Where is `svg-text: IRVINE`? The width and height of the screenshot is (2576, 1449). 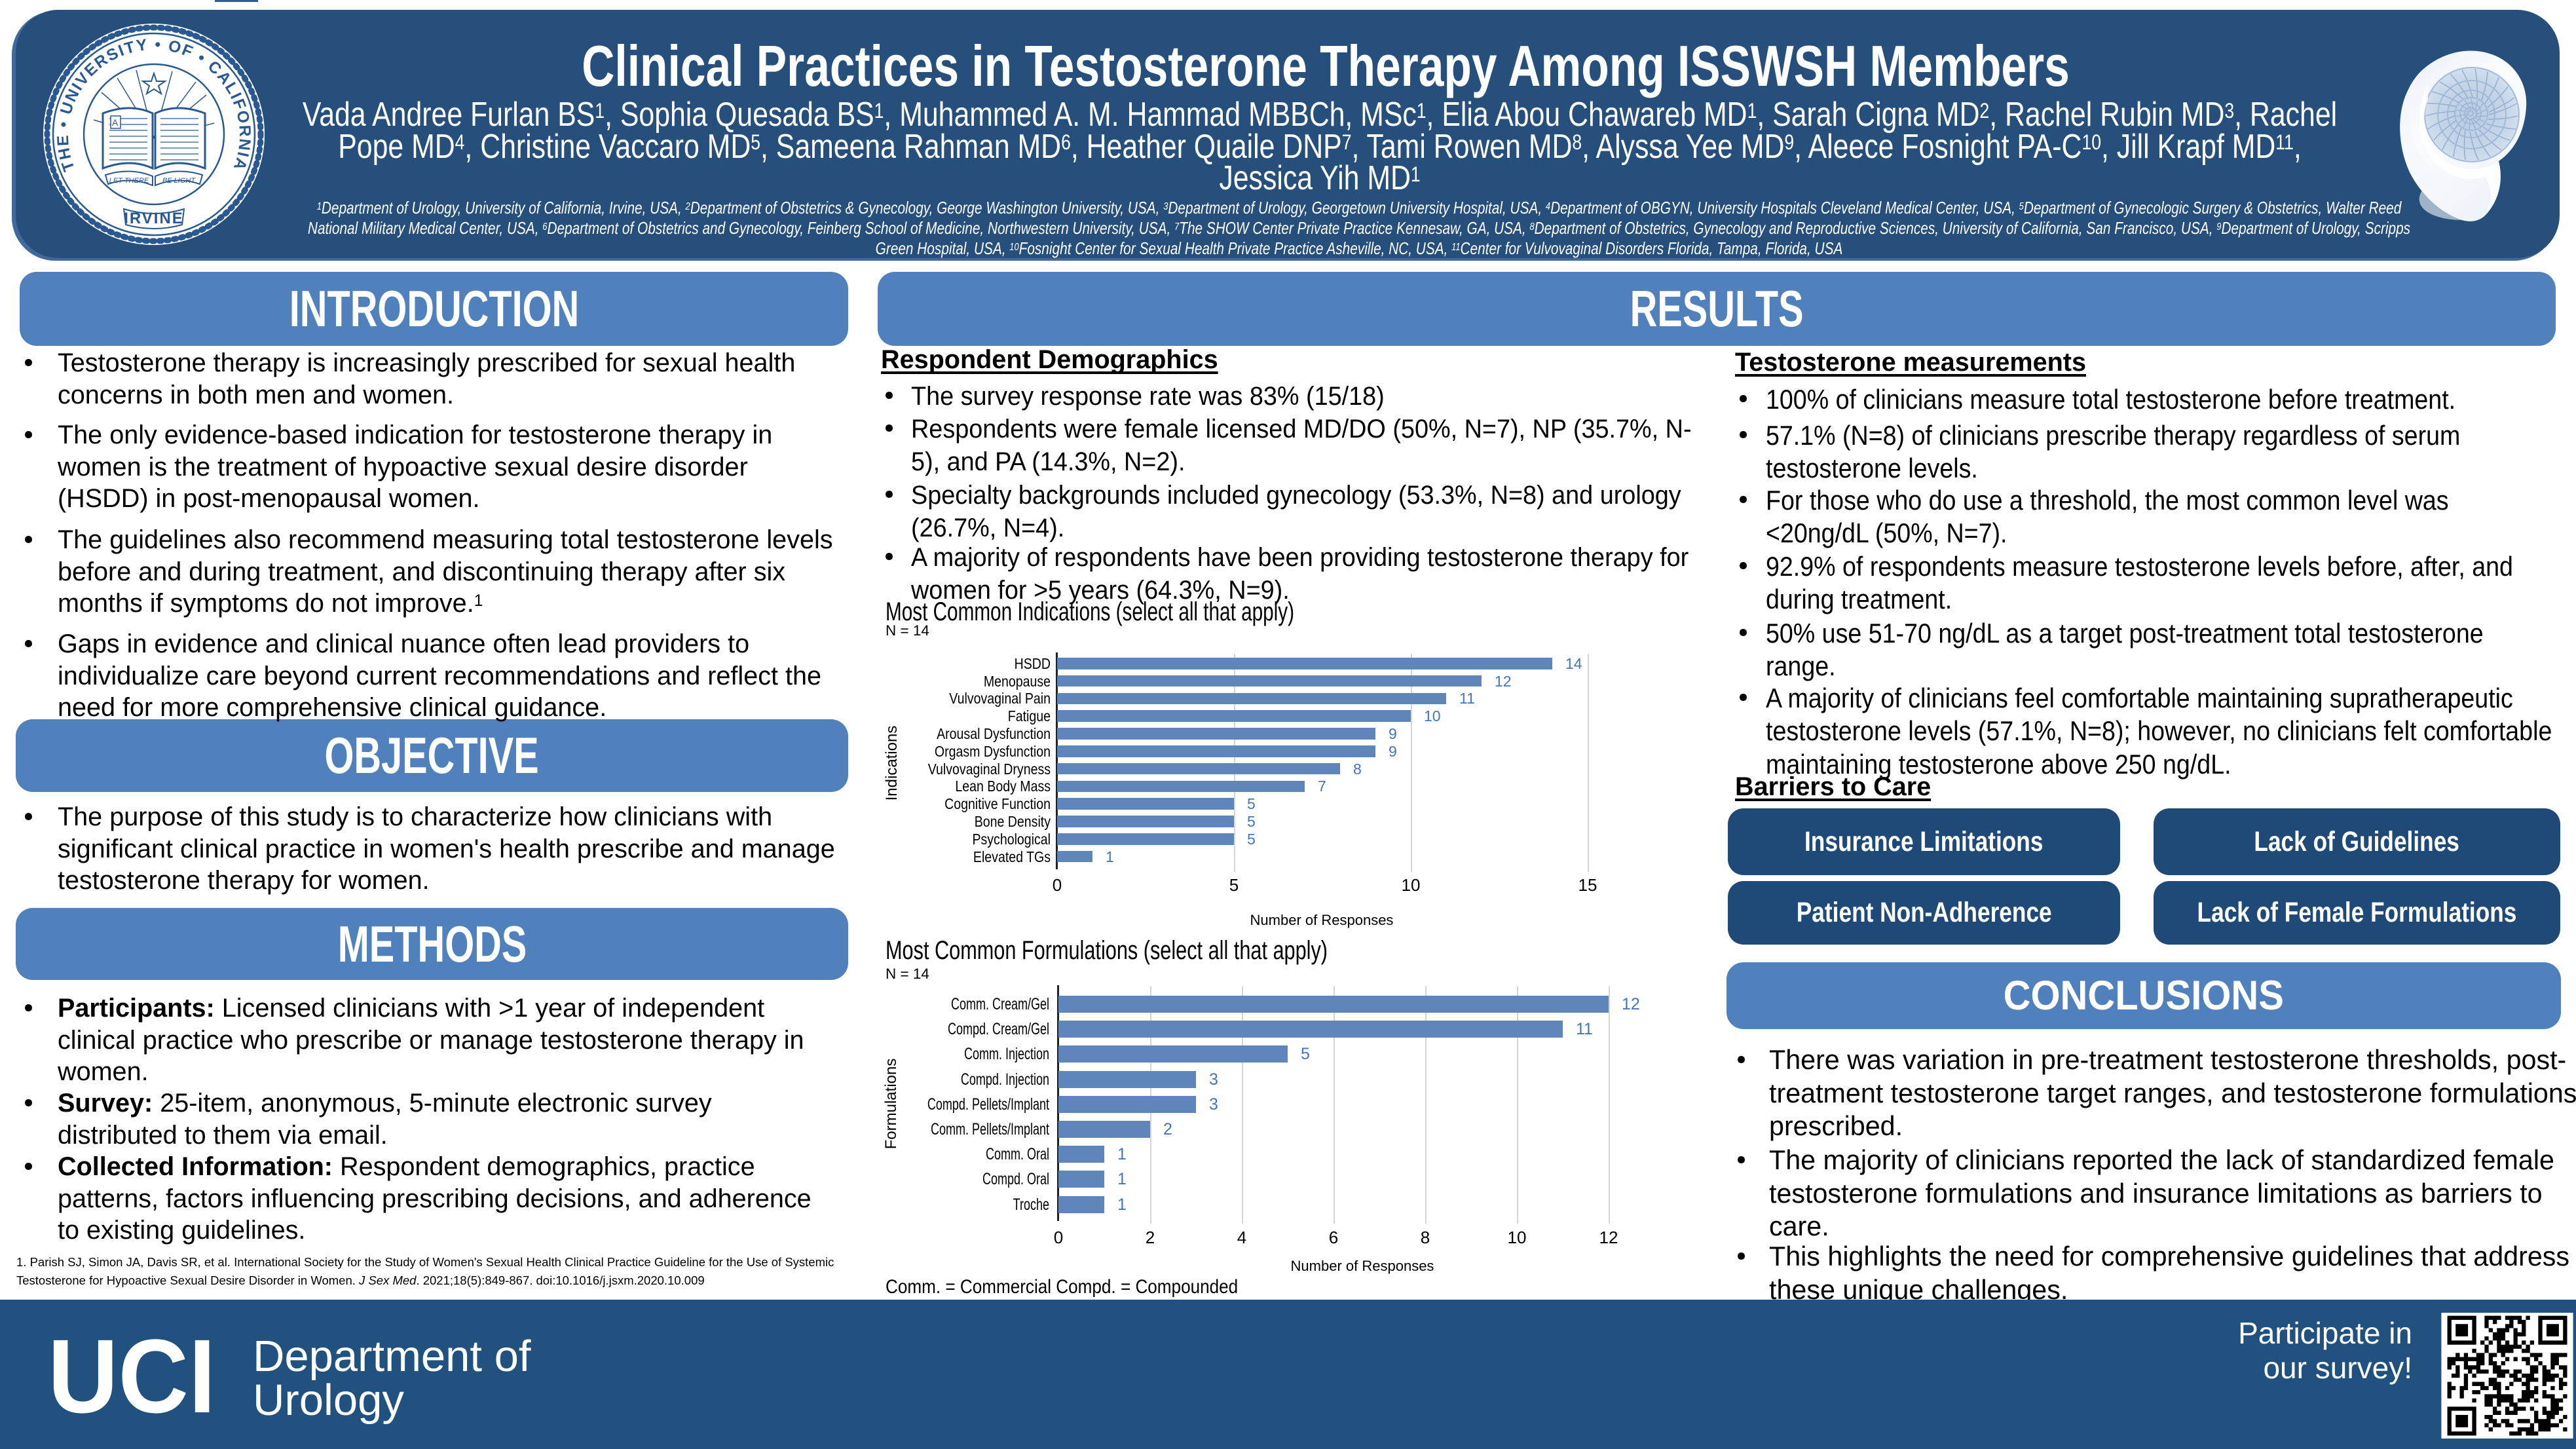 svg-text: IRVINE is located at coordinates (154, 218).